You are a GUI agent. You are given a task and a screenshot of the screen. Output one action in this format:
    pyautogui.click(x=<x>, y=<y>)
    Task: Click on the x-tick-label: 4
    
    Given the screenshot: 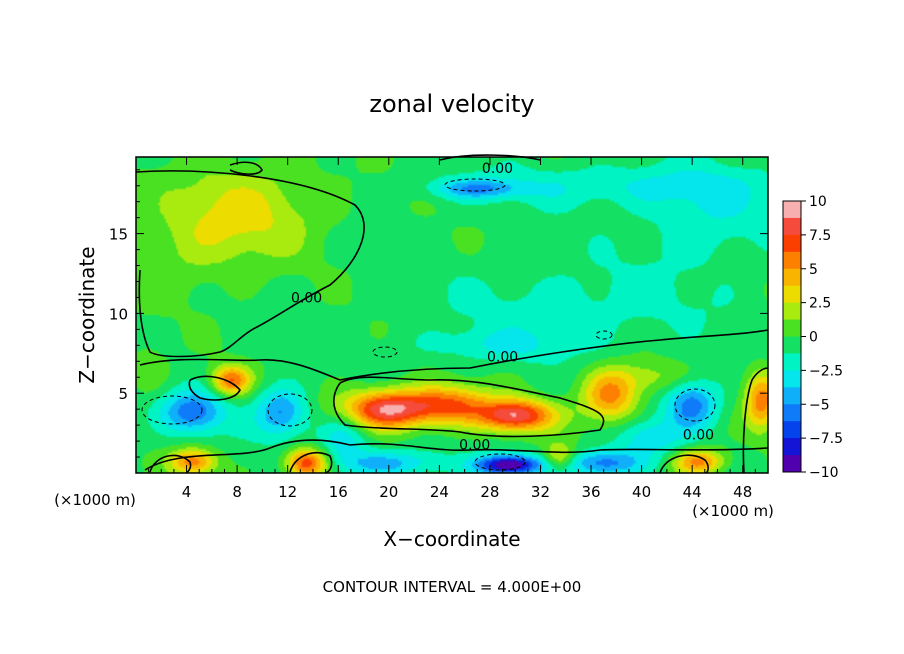 What is the action you would take?
    pyautogui.click(x=187, y=492)
    